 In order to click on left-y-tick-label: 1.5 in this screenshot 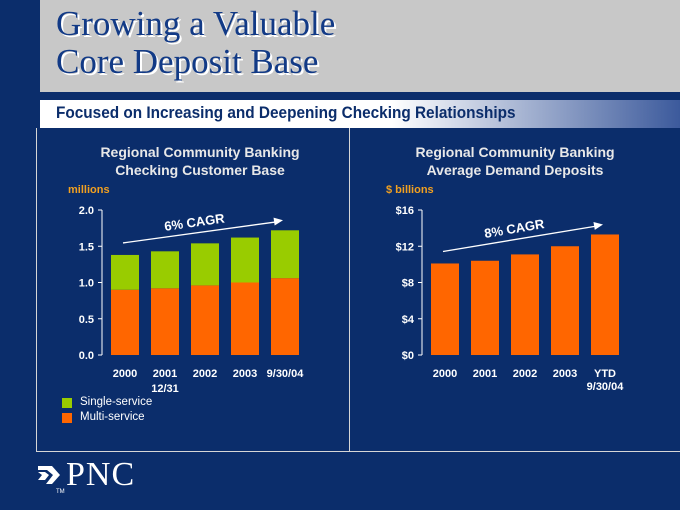, I will do `click(86, 247)`.